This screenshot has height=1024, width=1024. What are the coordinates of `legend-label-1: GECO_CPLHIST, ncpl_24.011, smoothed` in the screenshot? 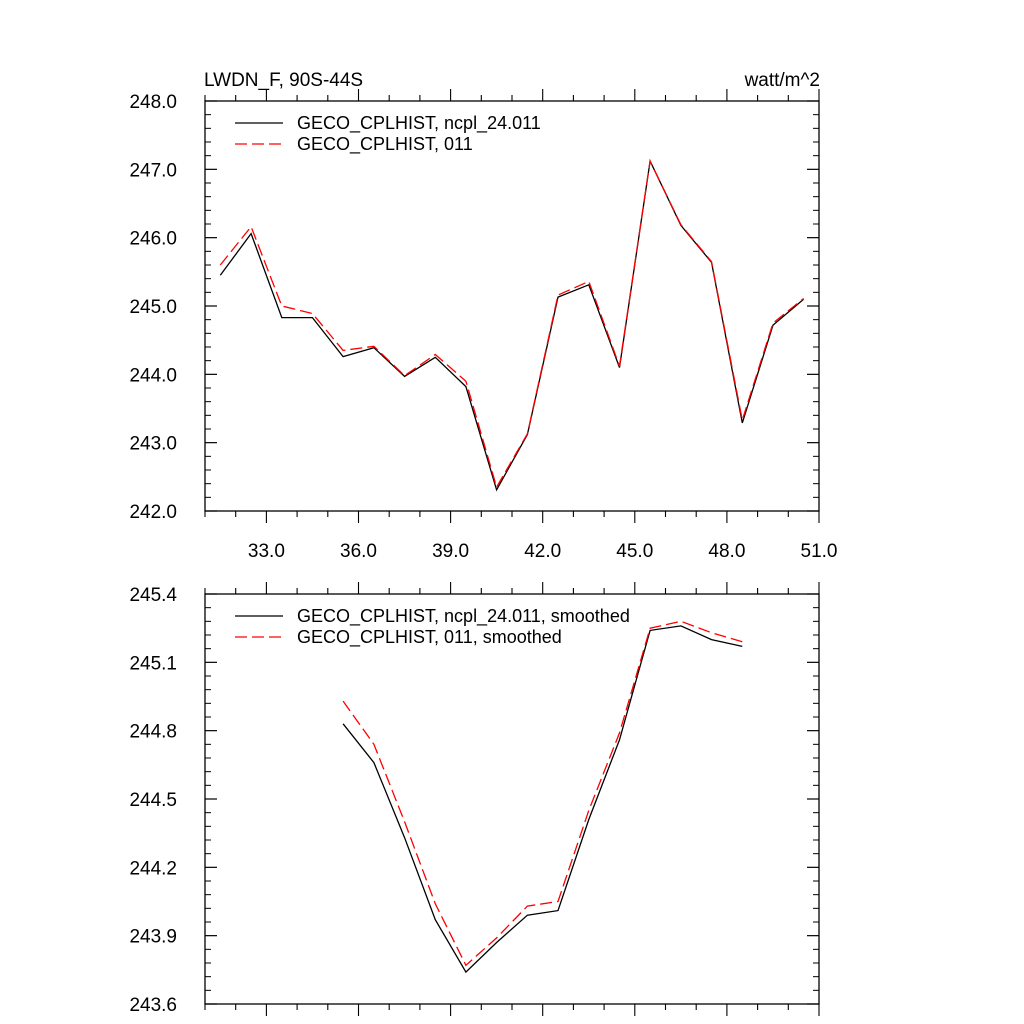 It's located at (463, 616).